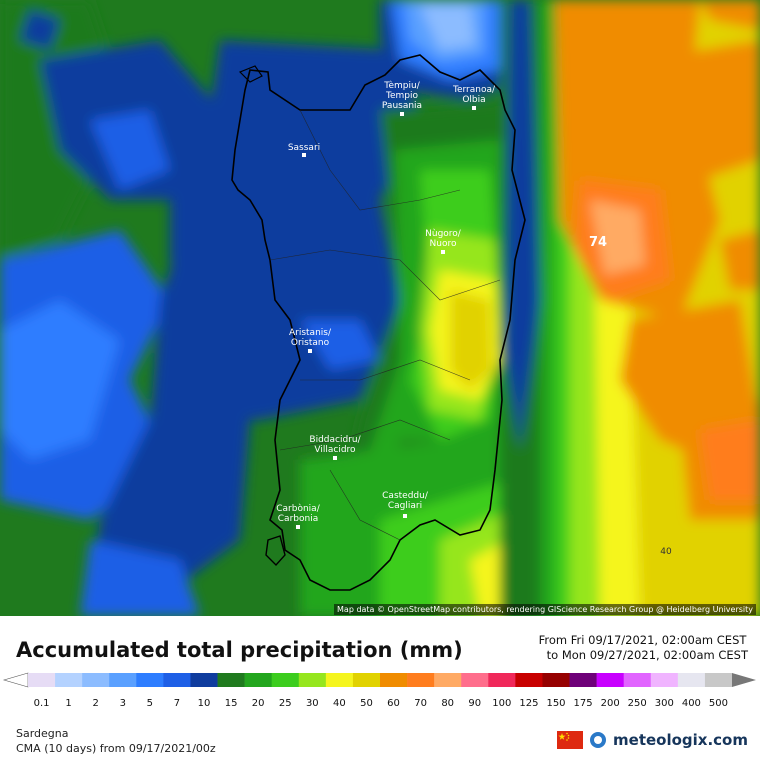 The height and width of the screenshot is (760, 760). Describe the element at coordinates (718, 703) in the screenshot. I see `scale-tick-label: 500` at that location.